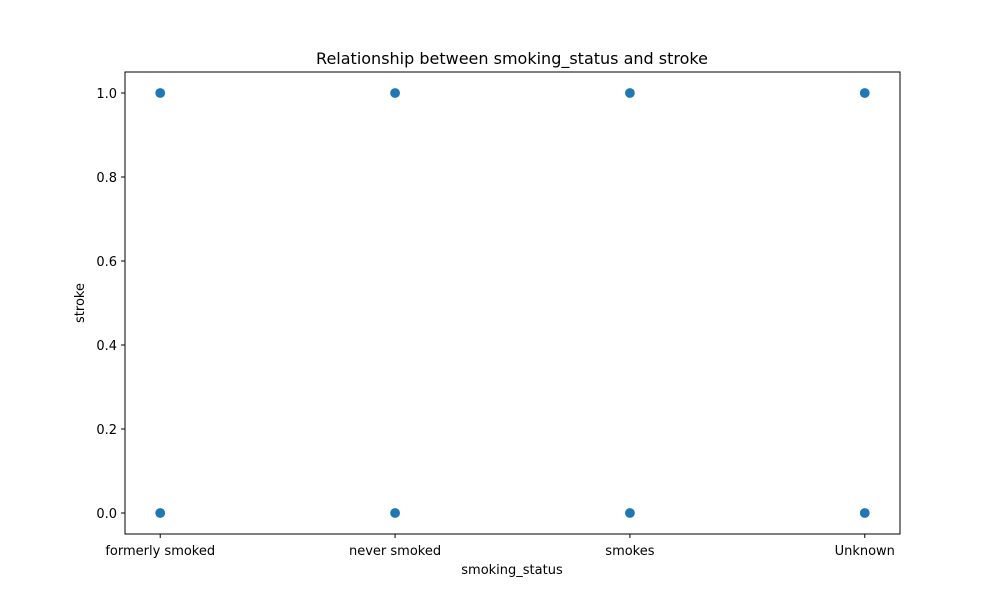  Describe the element at coordinates (106, 430) in the screenshot. I see `y-tick-label: 0.2` at that location.